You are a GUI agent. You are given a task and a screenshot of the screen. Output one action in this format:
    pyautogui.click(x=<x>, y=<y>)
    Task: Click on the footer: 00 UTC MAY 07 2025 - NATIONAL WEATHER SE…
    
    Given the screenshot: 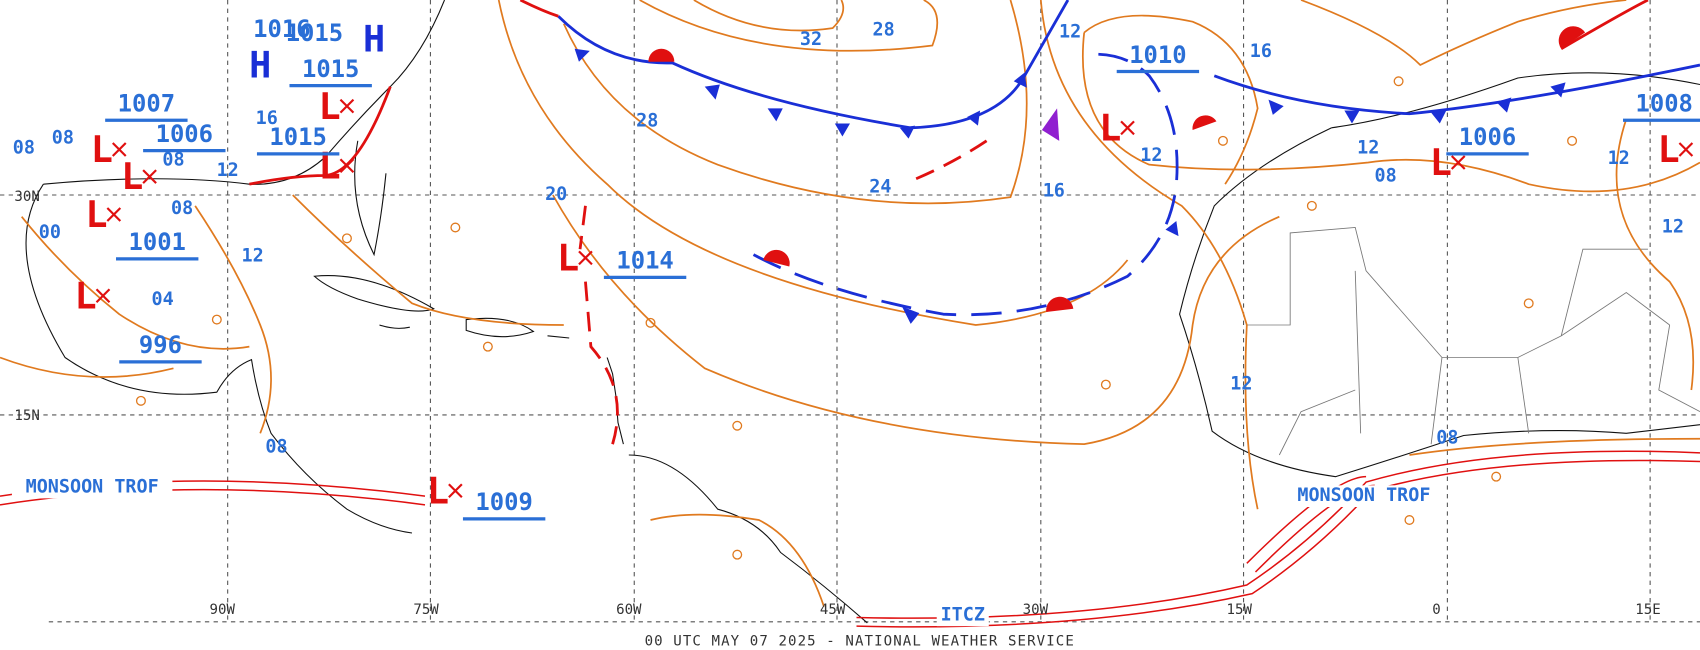 What is the action you would take?
    pyautogui.click(x=860, y=641)
    